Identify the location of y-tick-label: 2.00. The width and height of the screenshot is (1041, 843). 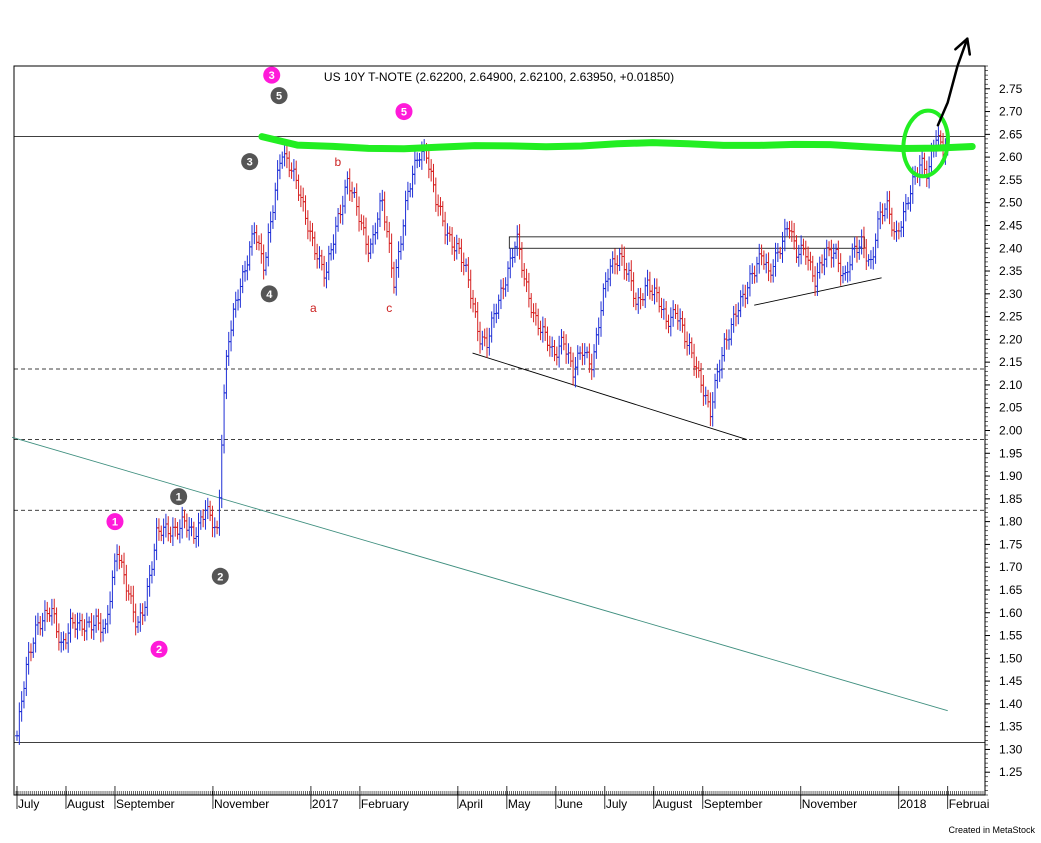
(1011, 431).